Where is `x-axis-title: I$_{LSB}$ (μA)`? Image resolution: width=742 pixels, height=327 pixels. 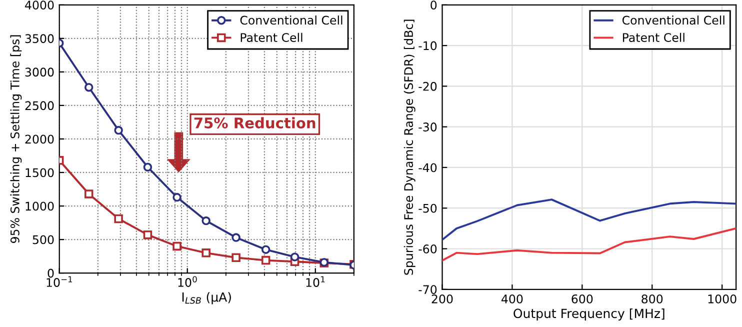
x-axis-title: I$_{LSB}$ (μA) is located at coordinates (206, 298).